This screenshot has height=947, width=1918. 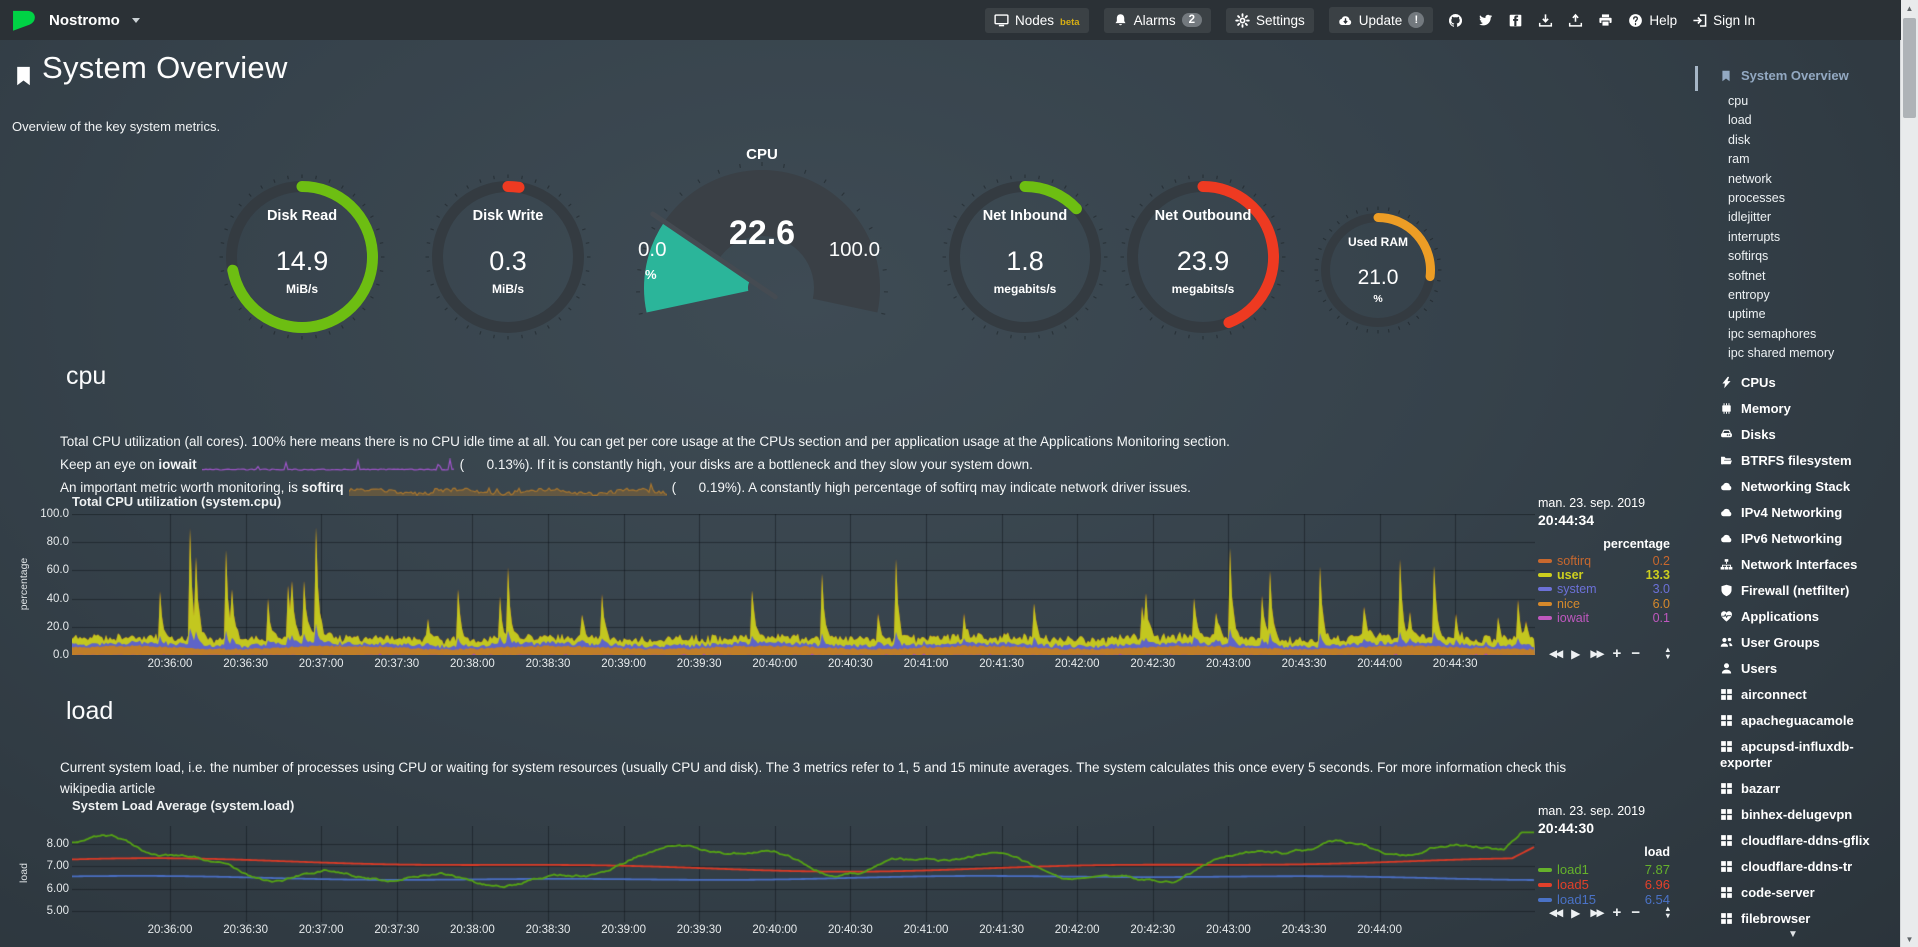 What do you see at coordinates (108, 788) in the screenshot?
I see `wikipedia-article-link: wikipedia article` at bounding box center [108, 788].